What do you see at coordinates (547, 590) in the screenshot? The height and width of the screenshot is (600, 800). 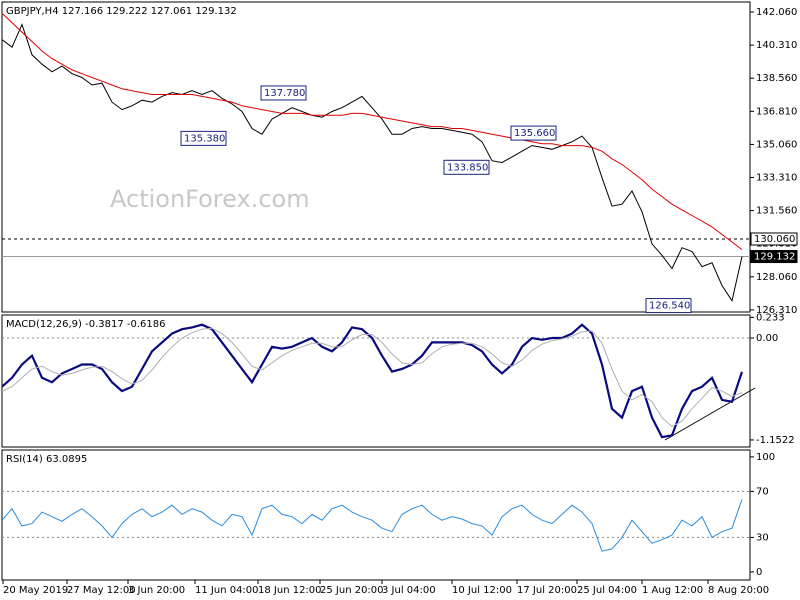 I see `x-tick-label: 17 Jul 20:00` at bounding box center [547, 590].